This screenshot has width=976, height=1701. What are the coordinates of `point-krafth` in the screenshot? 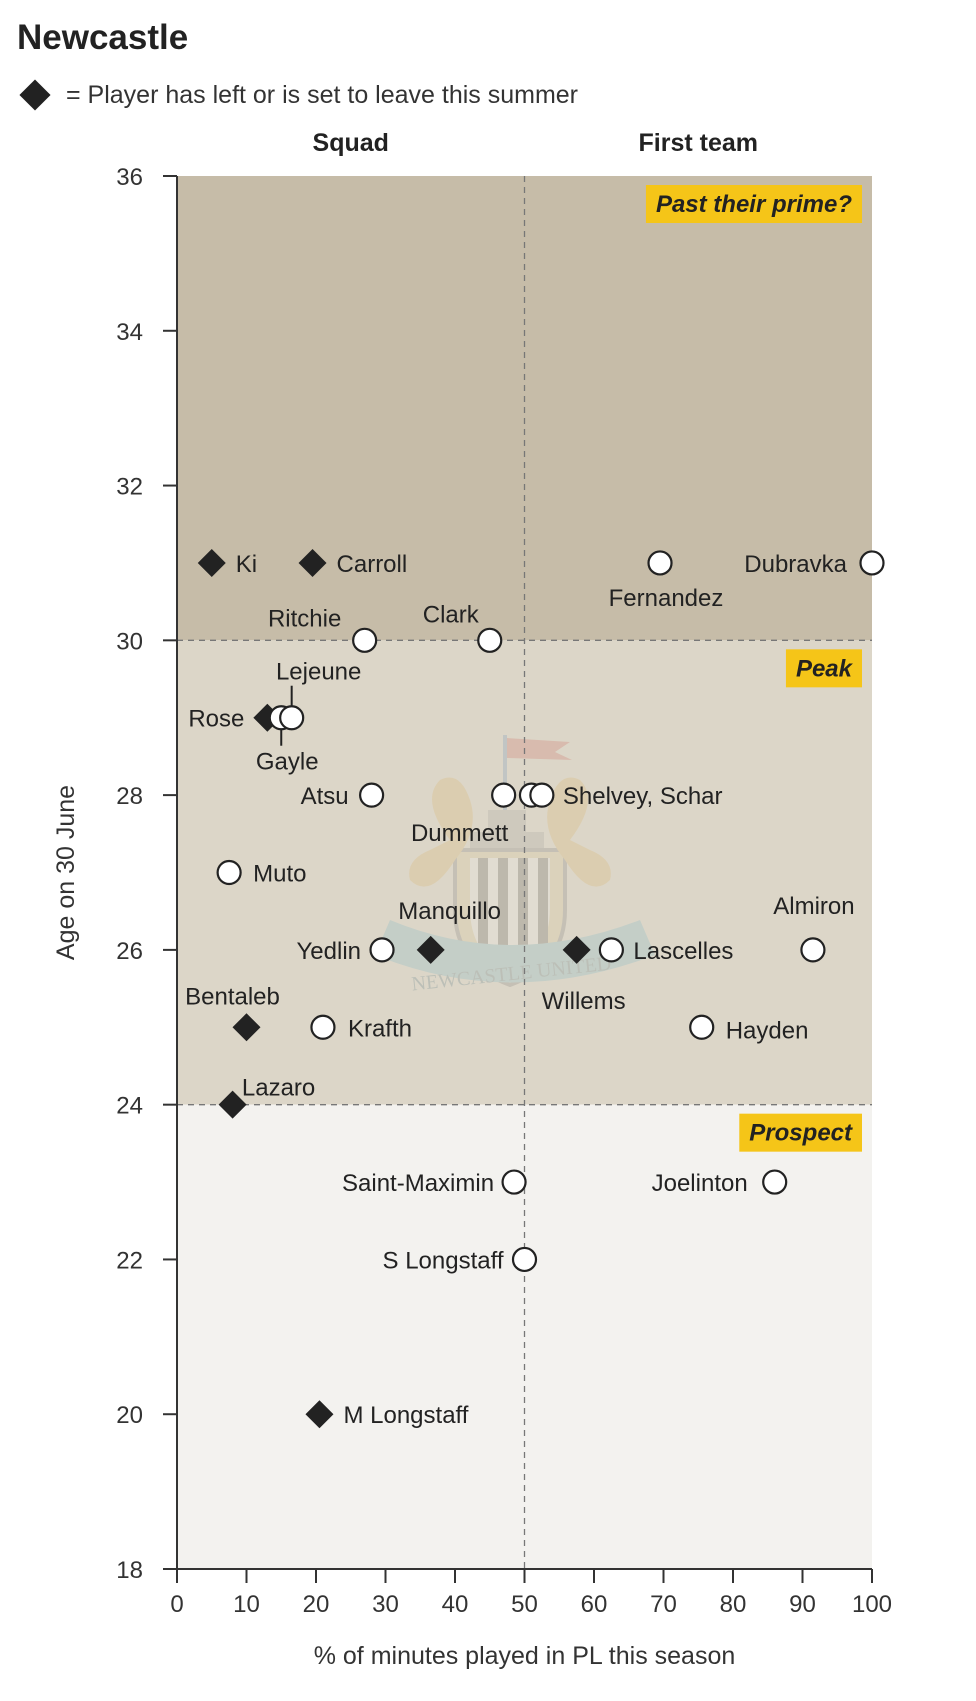 It's located at (323, 1027).